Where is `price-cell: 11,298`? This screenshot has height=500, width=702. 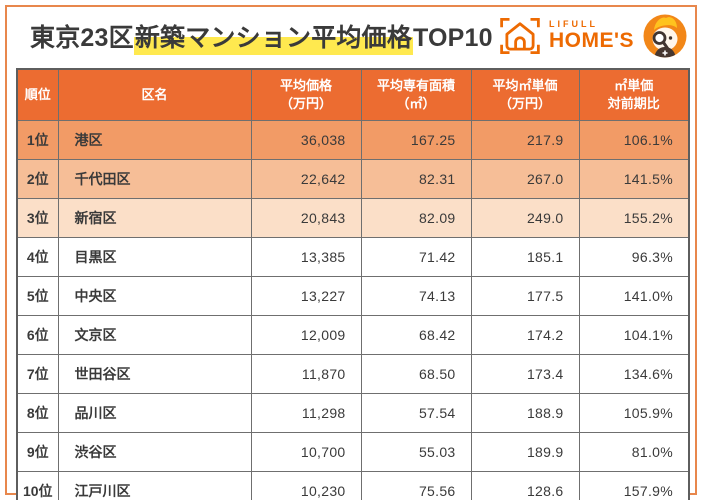
price-cell: 11,298 is located at coordinates (306, 413).